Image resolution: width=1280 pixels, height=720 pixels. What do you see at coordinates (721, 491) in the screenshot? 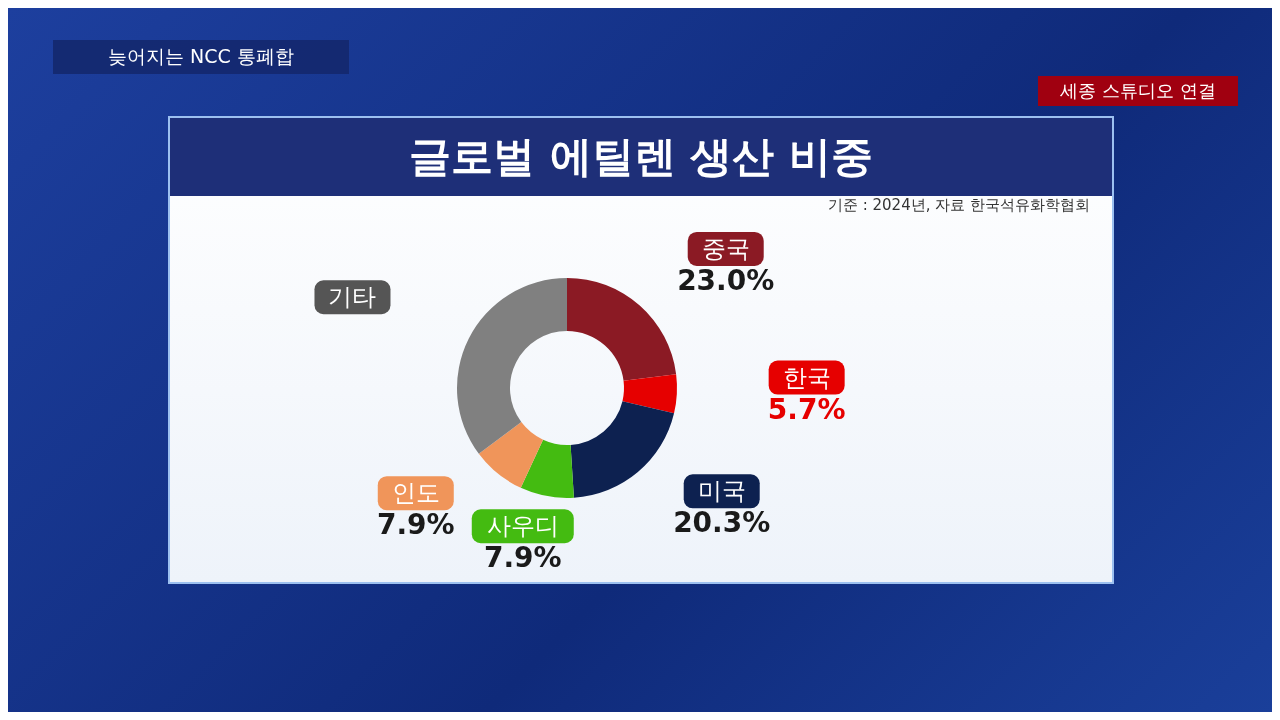
I see `slice-label: 미국` at bounding box center [721, 491].